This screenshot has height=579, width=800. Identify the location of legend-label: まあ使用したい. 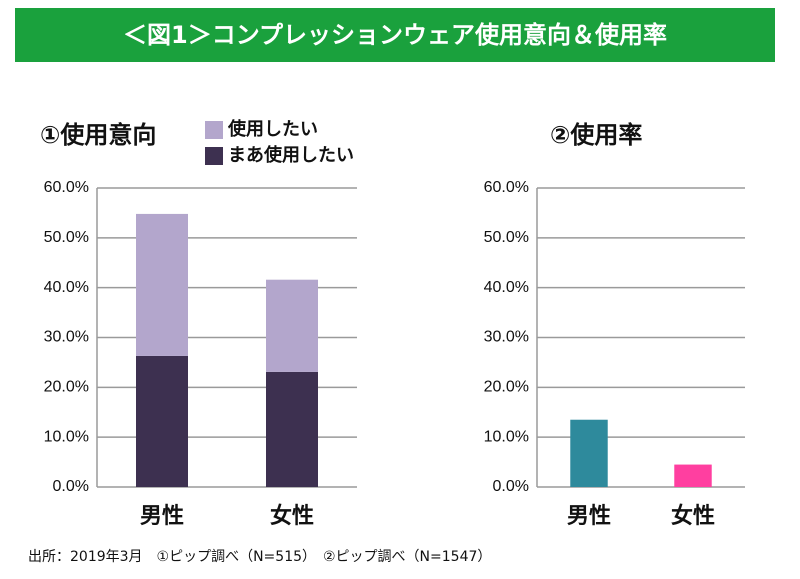
(291, 155).